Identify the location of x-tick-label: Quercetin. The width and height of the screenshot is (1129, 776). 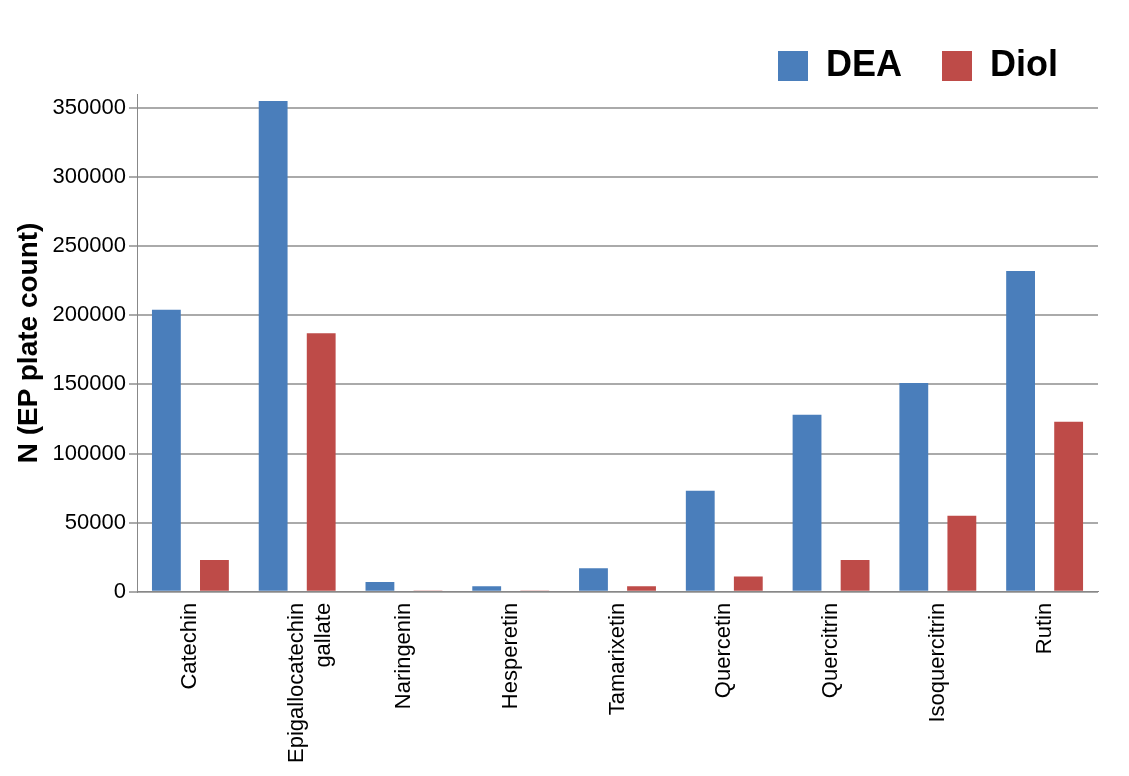
(723, 650).